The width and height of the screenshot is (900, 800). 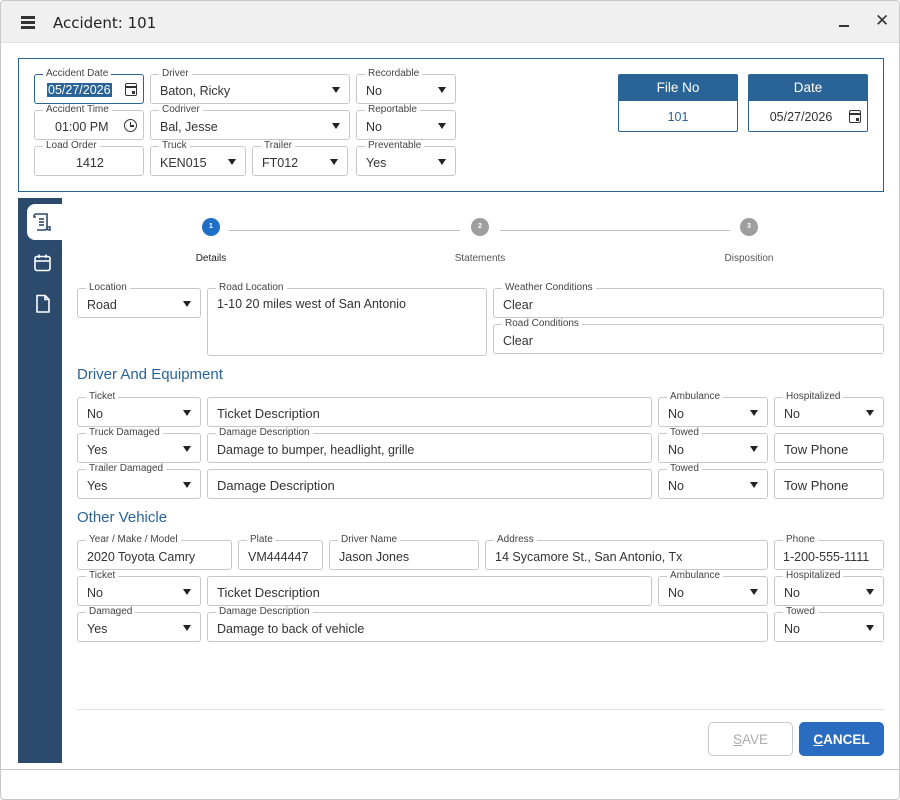 I want to click on other-damaged-select: Damaged Yes, so click(x=139, y=624).